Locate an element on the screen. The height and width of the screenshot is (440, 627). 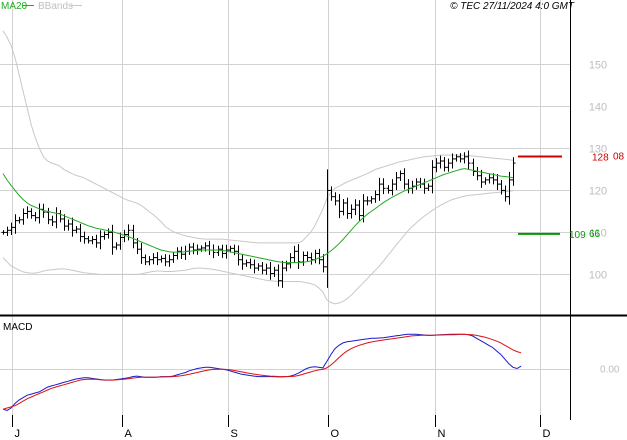
signal-line is located at coordinates (262, 371).